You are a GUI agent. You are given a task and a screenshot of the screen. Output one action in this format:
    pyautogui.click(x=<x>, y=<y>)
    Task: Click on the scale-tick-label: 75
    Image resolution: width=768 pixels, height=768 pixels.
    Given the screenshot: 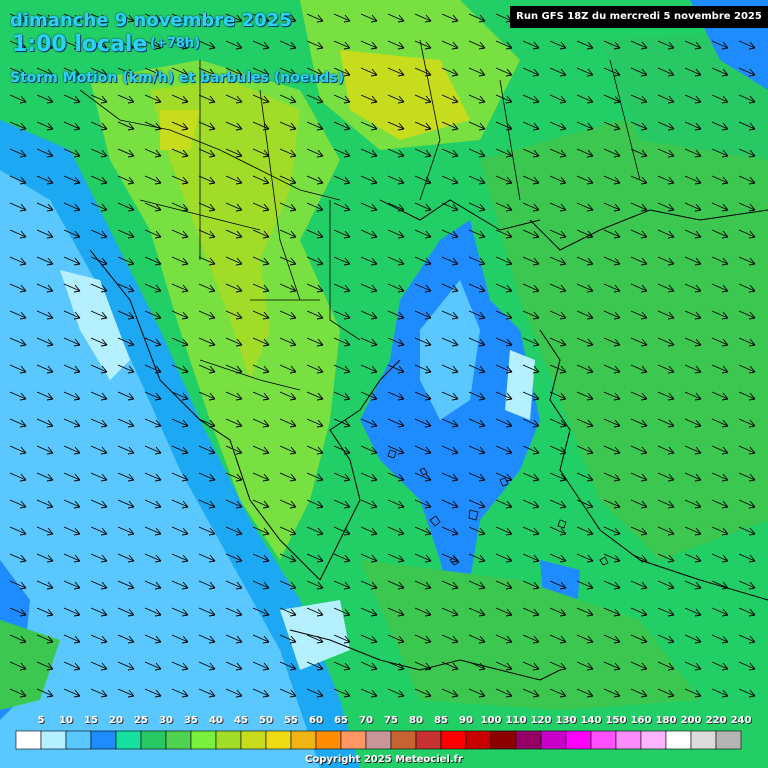 What is the action you would take?
    pyautogui.click(x=391, y=720)
    